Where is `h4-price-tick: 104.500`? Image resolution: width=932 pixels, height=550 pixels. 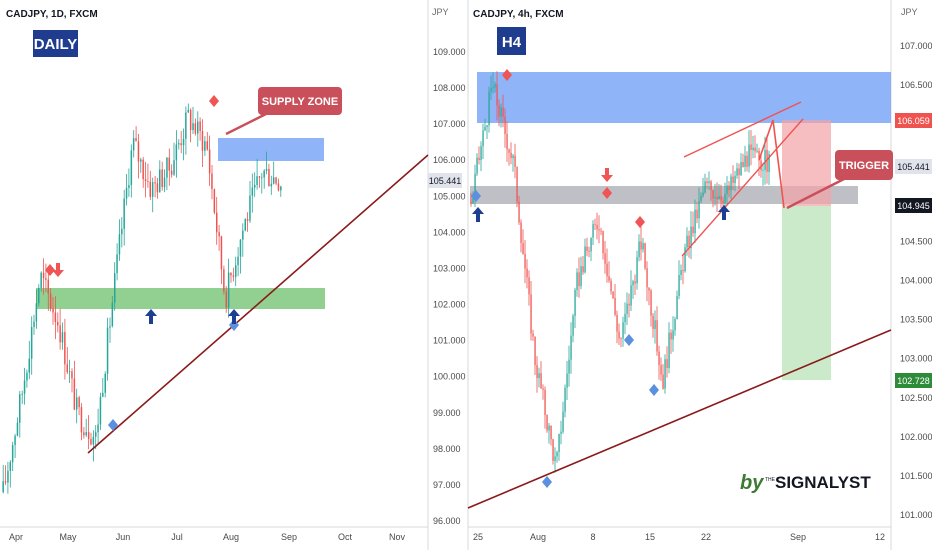 h4-price-tick: 104.500 is located at coordinates (916, 241).